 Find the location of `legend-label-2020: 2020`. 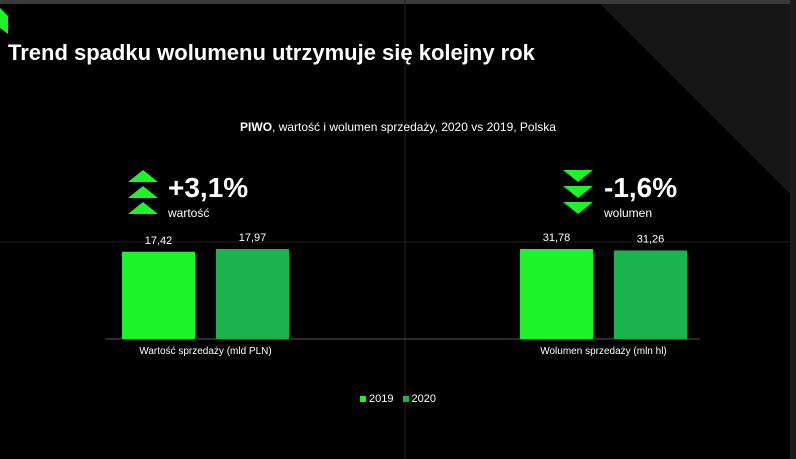

legend-label-2020: 2020 is located at coordinates (424, 399).